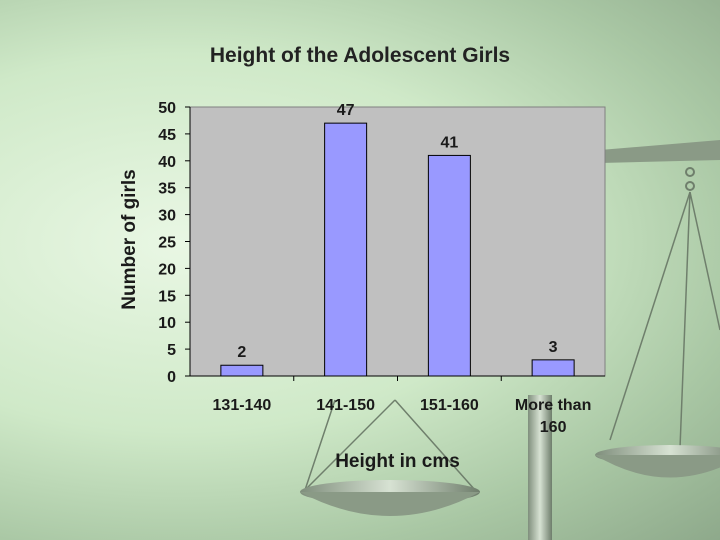 The width and height of the screenshot is (720, 540). I want to click on y-tick-label: 0, so click(171, 377).